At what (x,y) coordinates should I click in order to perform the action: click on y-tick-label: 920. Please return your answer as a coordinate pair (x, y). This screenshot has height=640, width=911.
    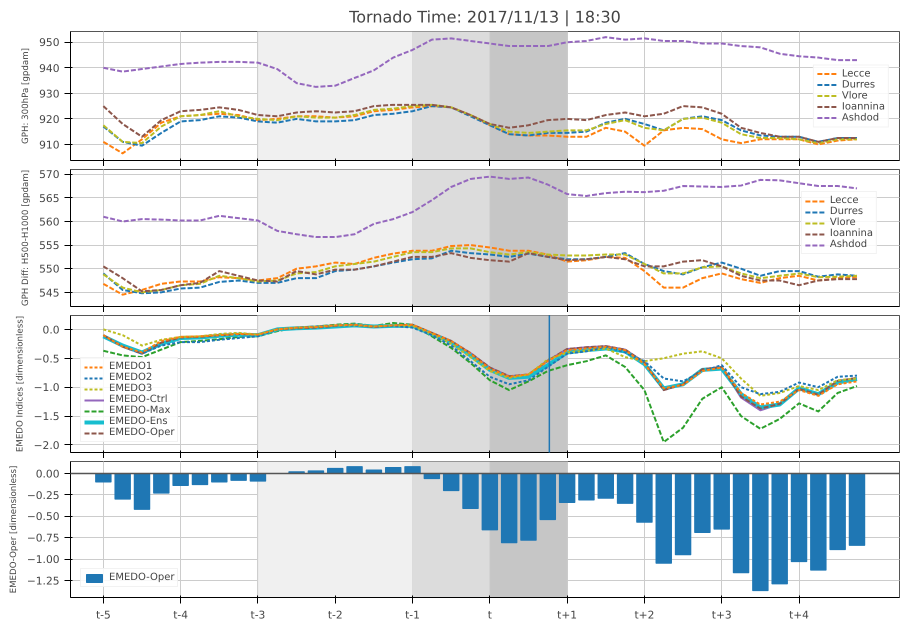
    Looking at the image, I should click on (49, 119).